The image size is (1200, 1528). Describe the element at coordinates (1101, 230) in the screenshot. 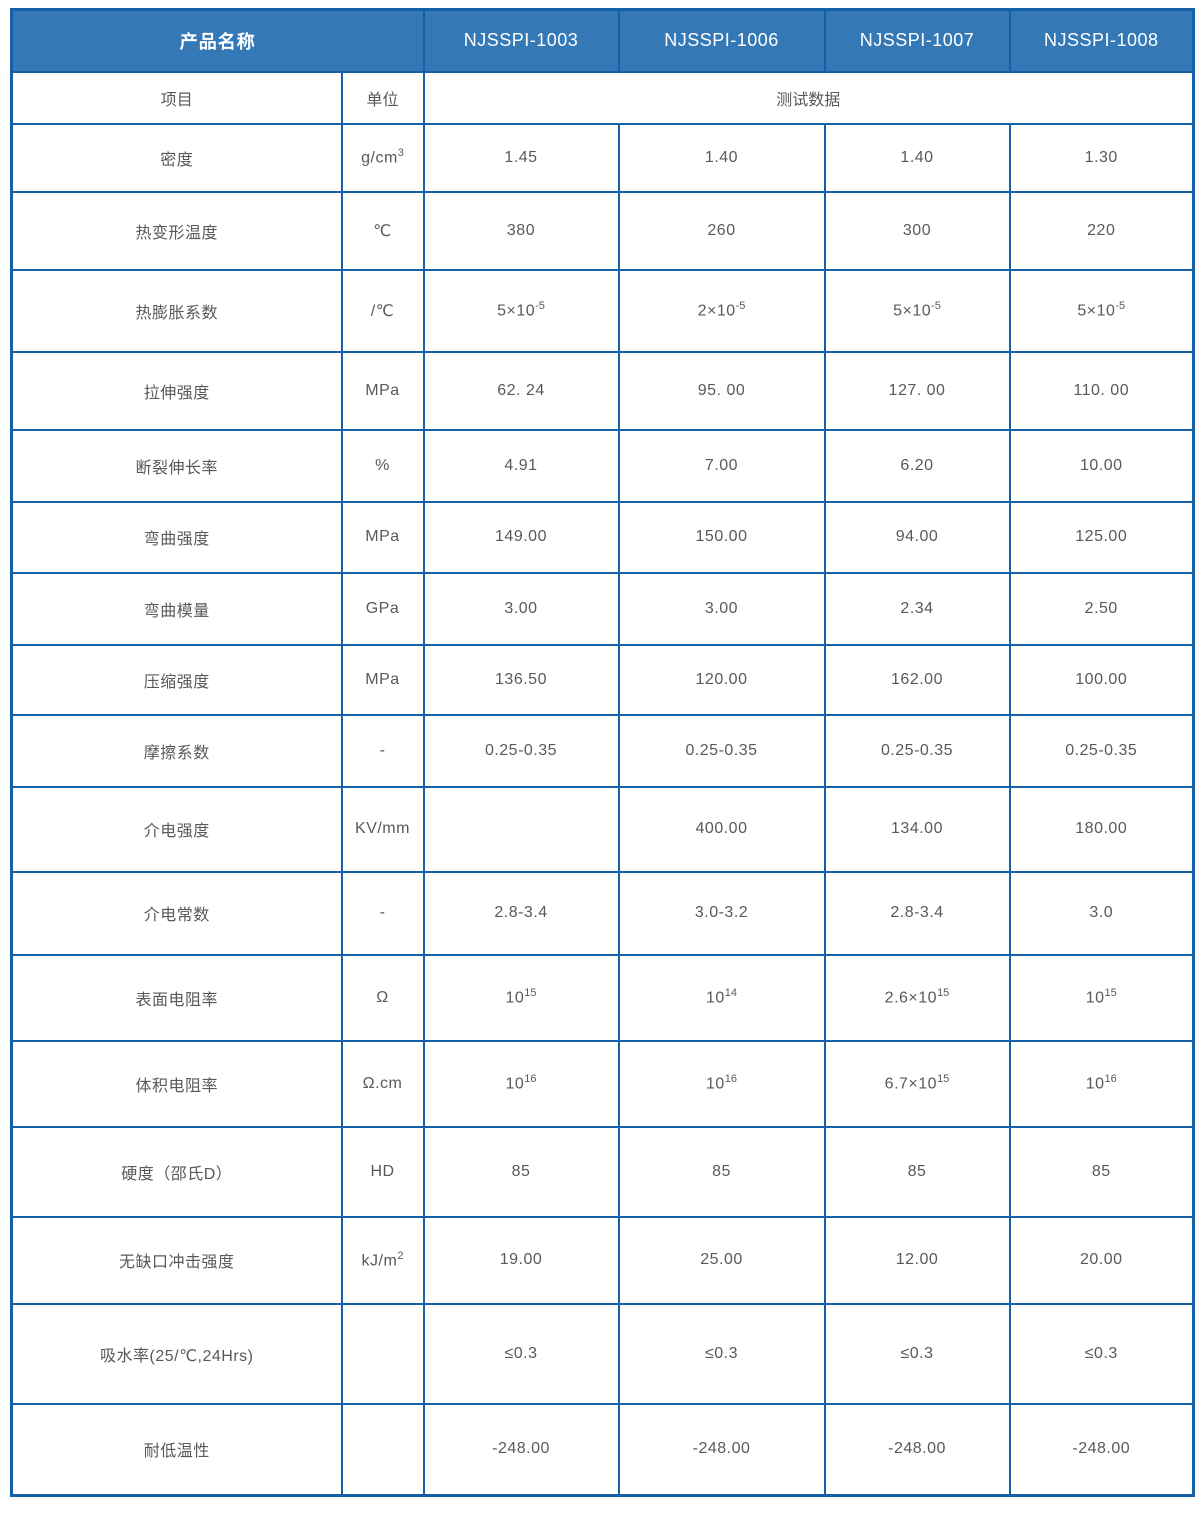

I see `row-value: 220` at that location.